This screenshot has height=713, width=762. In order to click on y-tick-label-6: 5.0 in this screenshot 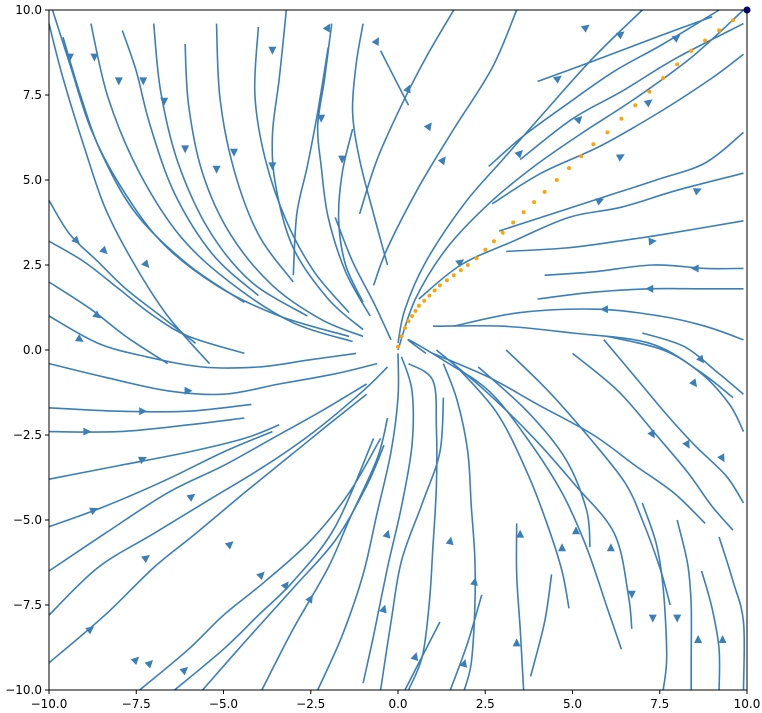, I will do `click(32, 180)`.